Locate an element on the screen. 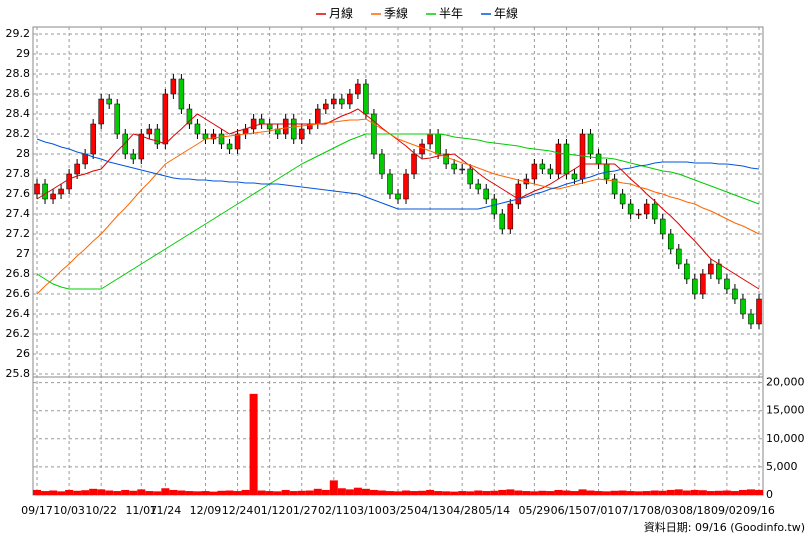 The image size is (808, 544). footer: 資料日期: 09/16 (Goodinfo.tw) is located at coordinates (724, 527).